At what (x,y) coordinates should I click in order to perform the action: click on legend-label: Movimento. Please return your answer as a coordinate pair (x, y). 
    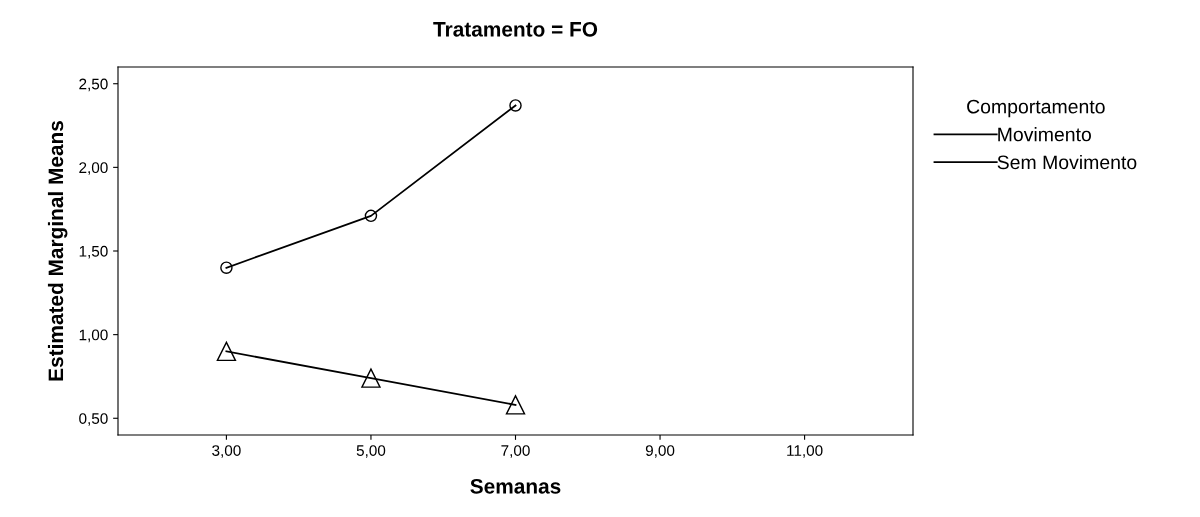
    Looking at the image, I should click on (1044, 134).